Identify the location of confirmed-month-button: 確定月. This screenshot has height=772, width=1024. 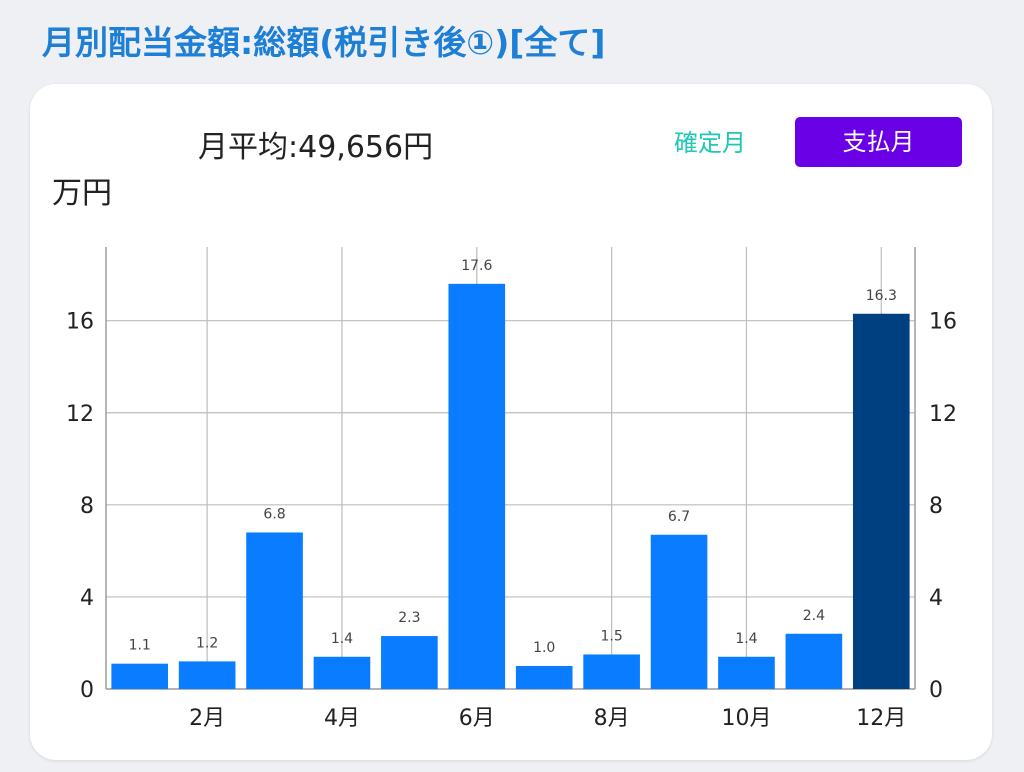
(710, 143).